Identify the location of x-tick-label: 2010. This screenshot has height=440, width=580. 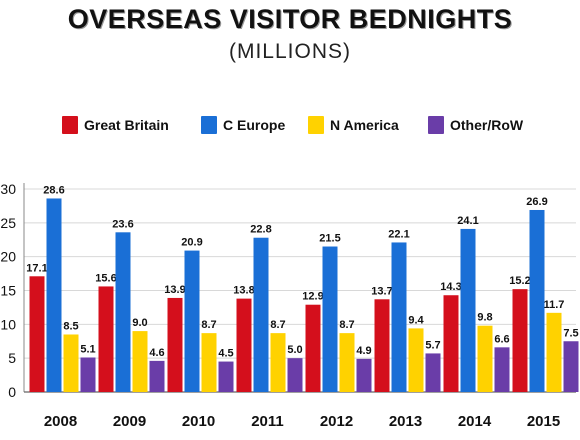
(198, 421).